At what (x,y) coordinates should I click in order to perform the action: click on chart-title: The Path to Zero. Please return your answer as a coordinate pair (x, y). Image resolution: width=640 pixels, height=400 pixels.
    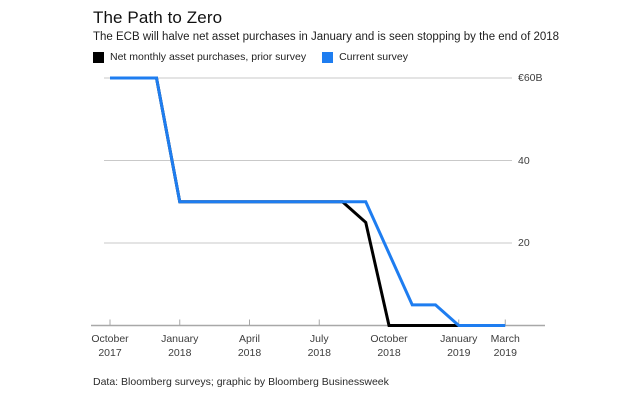
    Looking at the image, I should click on (158, 17).